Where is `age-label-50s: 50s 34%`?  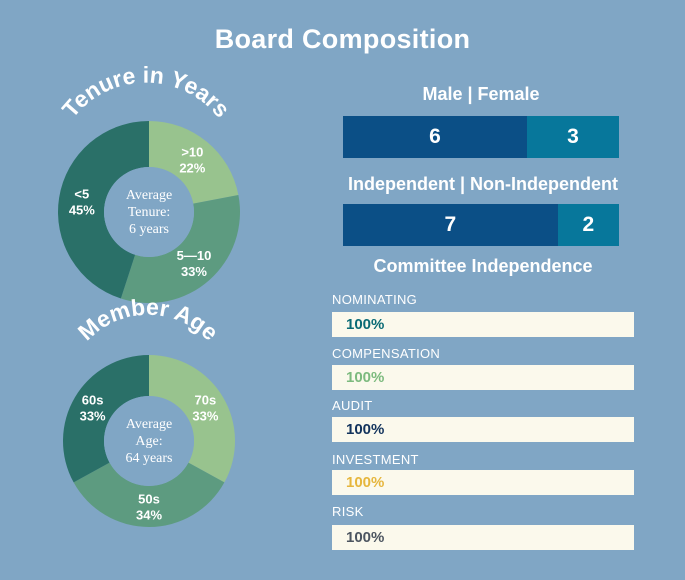 age-label-50s: 50s 34% is located at coordinates (149, 507).